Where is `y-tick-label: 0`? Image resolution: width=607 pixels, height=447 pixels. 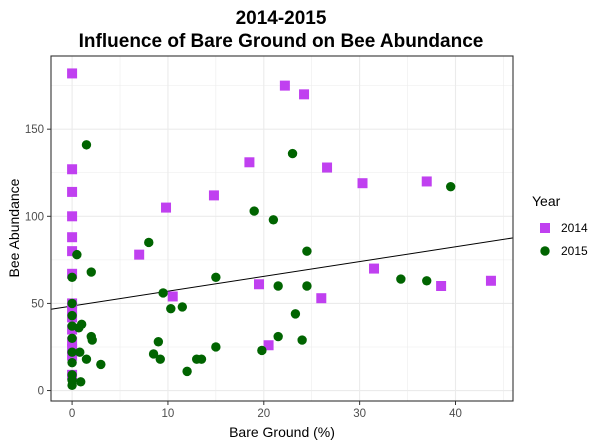
y-tick-label: 0 is located at coordinates (41, 392).